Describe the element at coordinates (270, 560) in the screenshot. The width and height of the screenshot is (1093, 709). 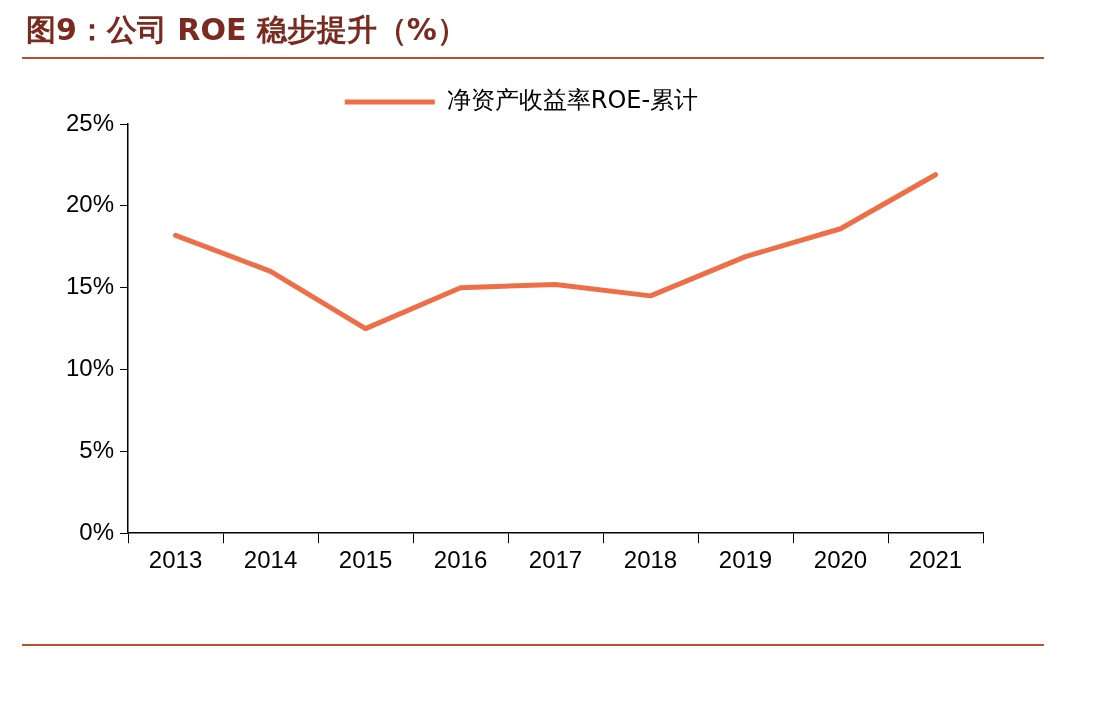
I see `x-tick-label: 2014` at that location.